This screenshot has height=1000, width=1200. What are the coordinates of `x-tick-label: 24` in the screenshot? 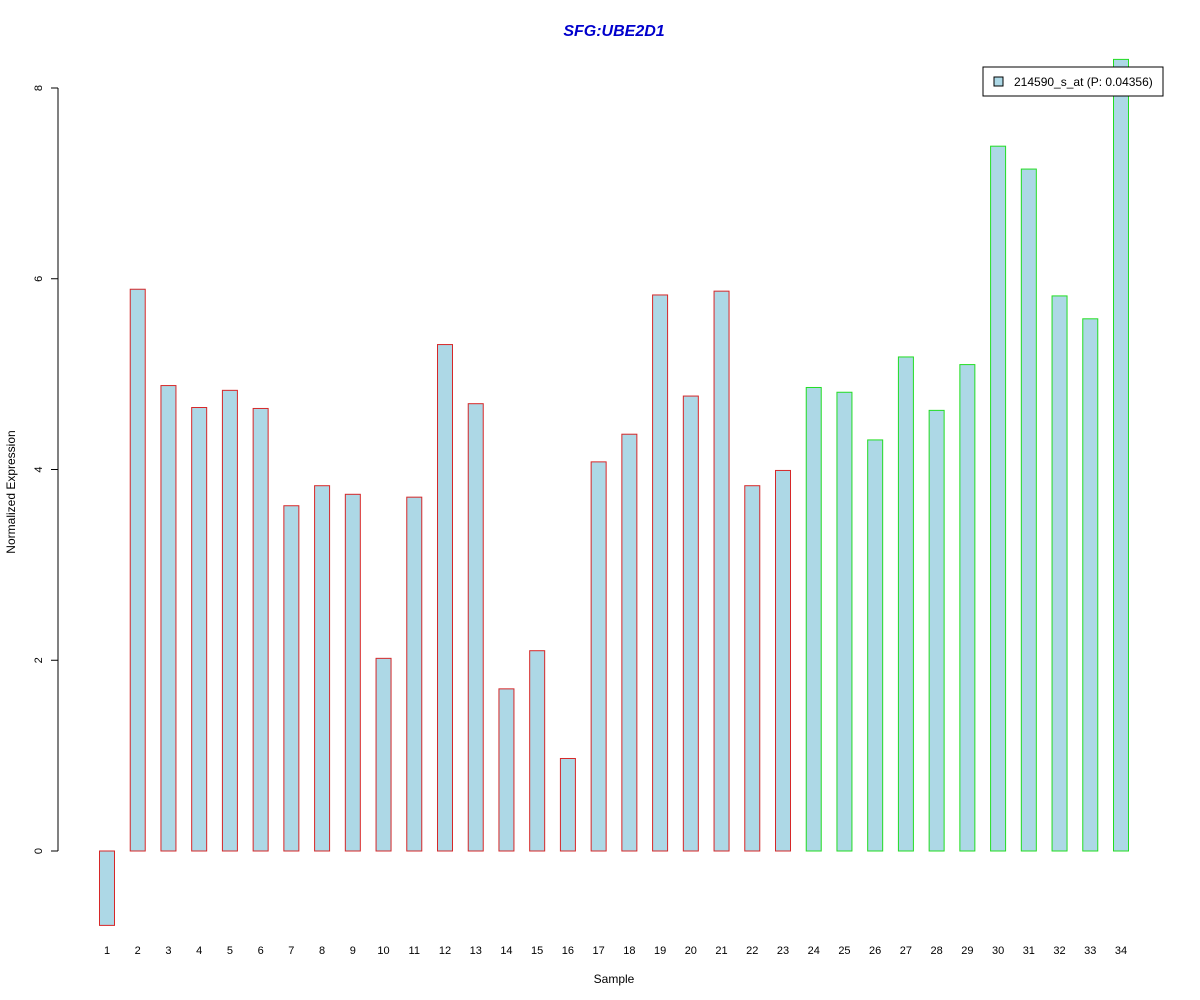 It's located at (814, 951).